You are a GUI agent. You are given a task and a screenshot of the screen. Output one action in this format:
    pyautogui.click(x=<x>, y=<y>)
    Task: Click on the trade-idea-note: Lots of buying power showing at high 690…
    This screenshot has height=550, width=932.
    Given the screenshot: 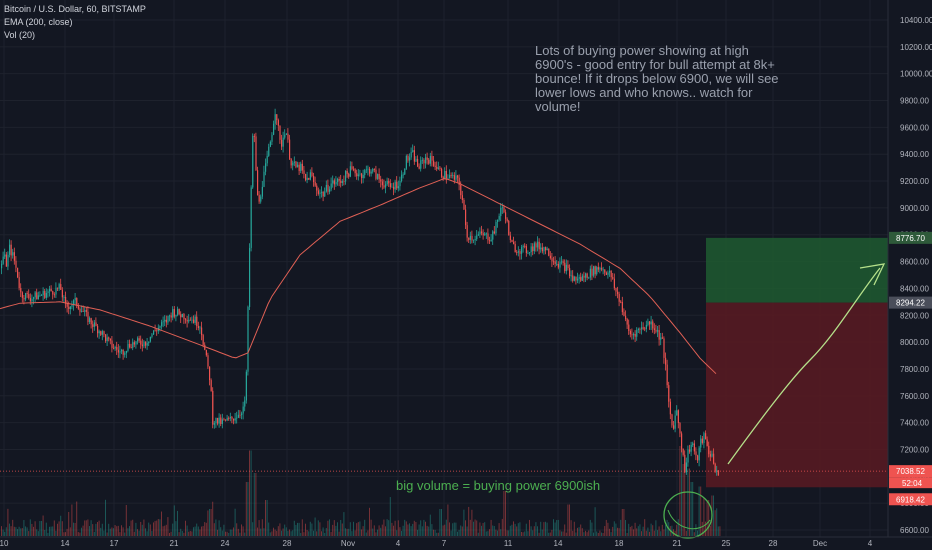 What is the action you would take?
    pyautogui.click(x=657, y=78)
    